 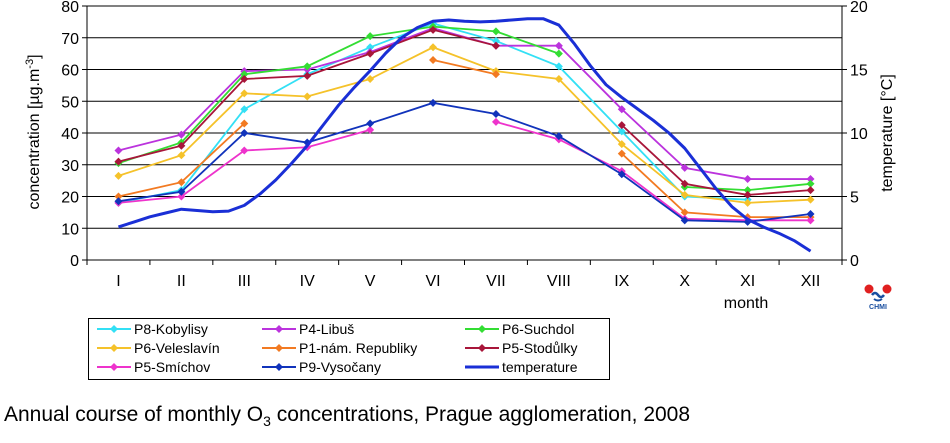 What do you see at coordinates (878, 293) in the screenshot?
I see `chmi-logo-mark` at bounding box center [878, 293].